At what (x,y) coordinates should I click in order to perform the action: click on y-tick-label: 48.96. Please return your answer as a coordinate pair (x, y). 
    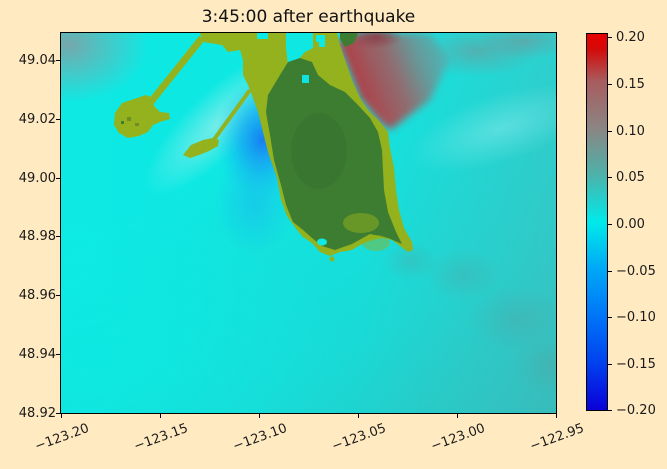
    Looking at the image, I should click on (37, 295).